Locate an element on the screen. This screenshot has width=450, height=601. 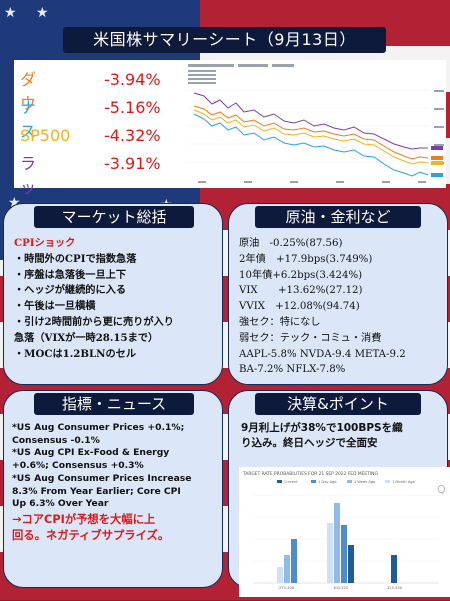
earnings-body: 9月利上げが38%で100BPSを織 り込み。終日ヘッジで全面安 is located at coordinates (345, 436).